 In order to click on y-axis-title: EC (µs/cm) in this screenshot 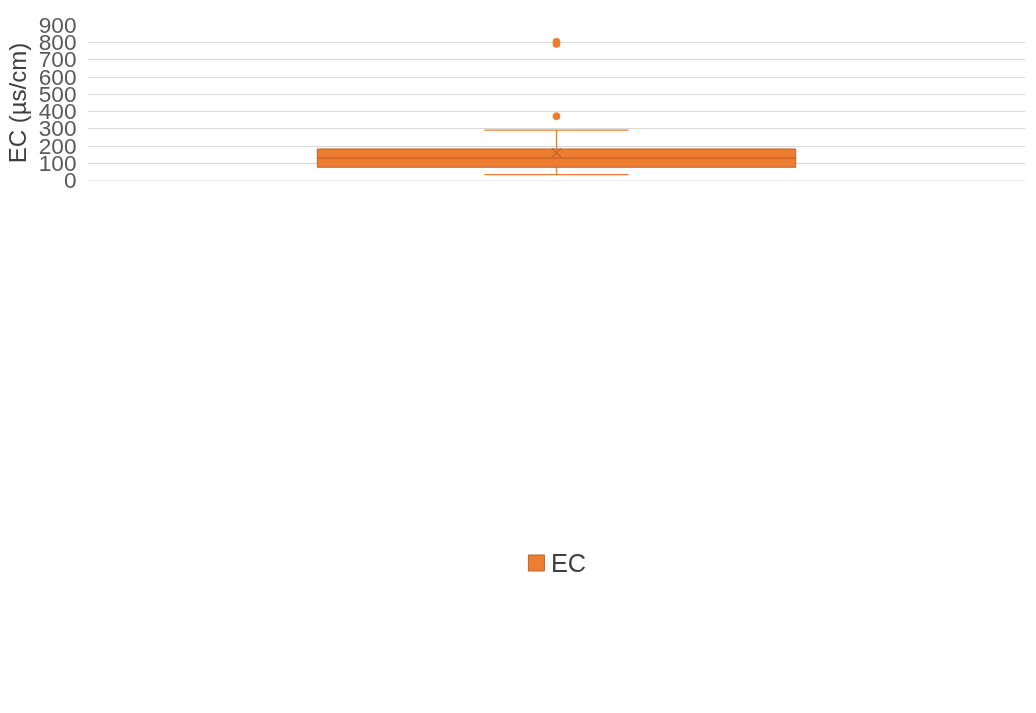, I will do `click(17, 103)`.